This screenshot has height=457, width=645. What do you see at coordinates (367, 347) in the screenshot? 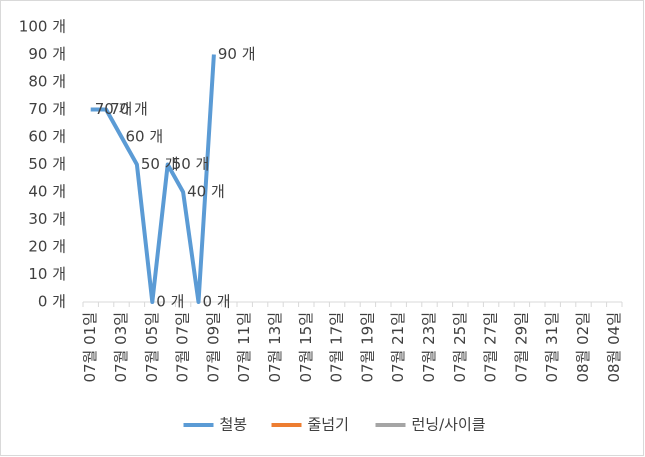
I see `x-tick-label: 07월 19일` at bounding box center [367, 347].